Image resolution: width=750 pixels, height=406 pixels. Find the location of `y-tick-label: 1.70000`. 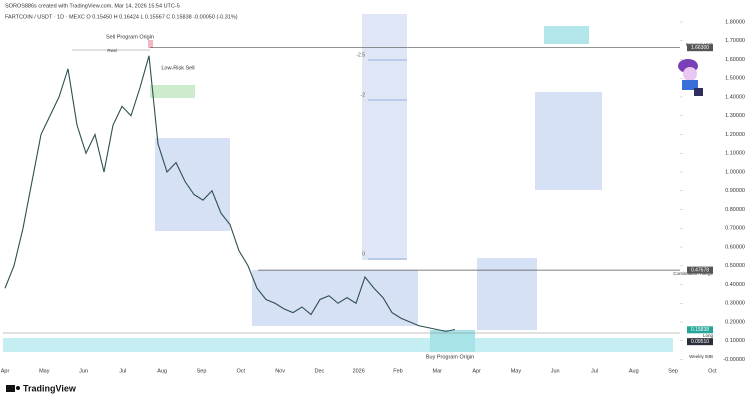

y-tick-label: 1.70000 is located at coordinates (735, 41).